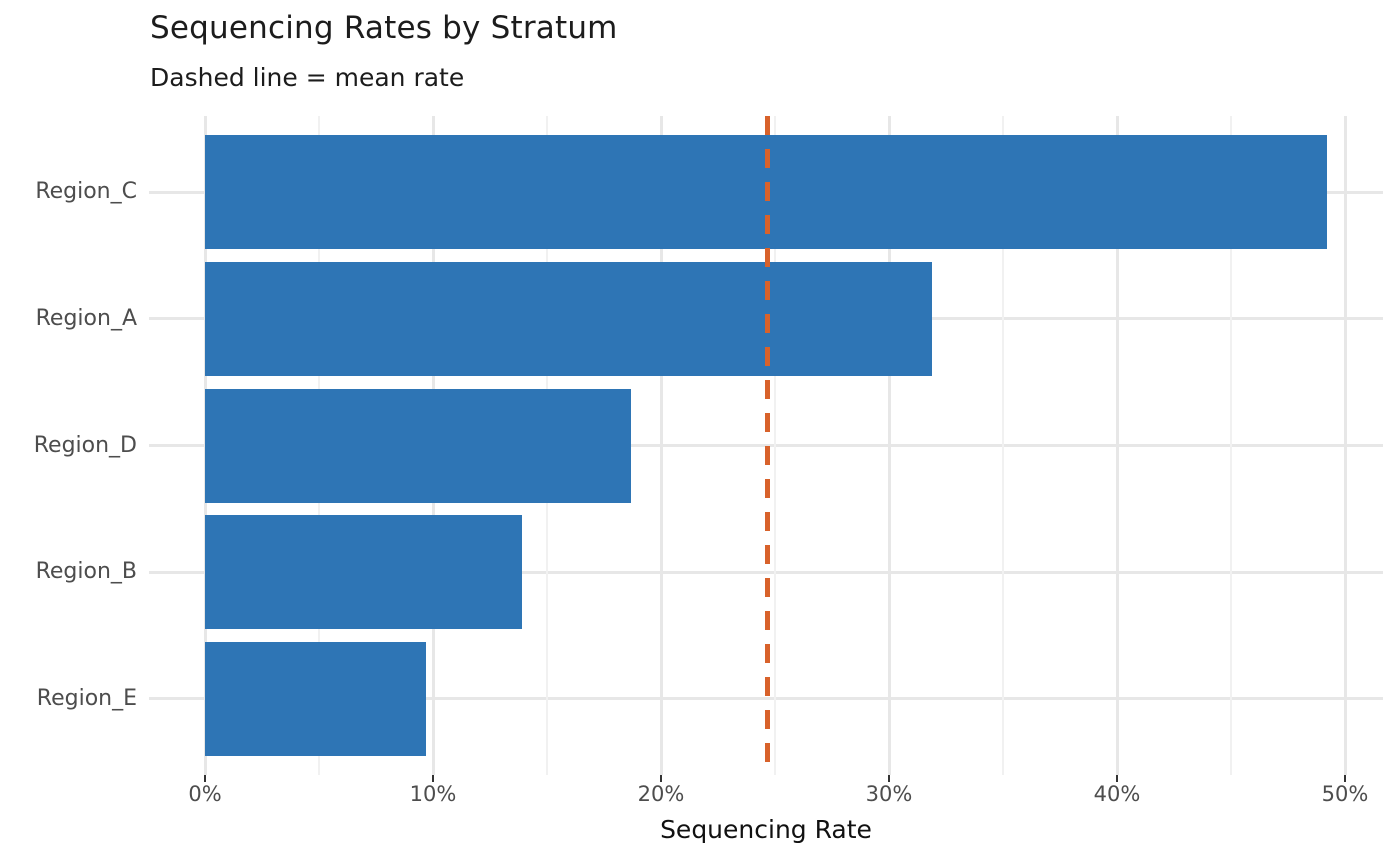 This screenshot has width=1400, height=866. What do you see at coordinates (1117, 794) in the screenshot?
I see `x-axis-tick-label-40: 40%` at bounding box center [1117, 794].